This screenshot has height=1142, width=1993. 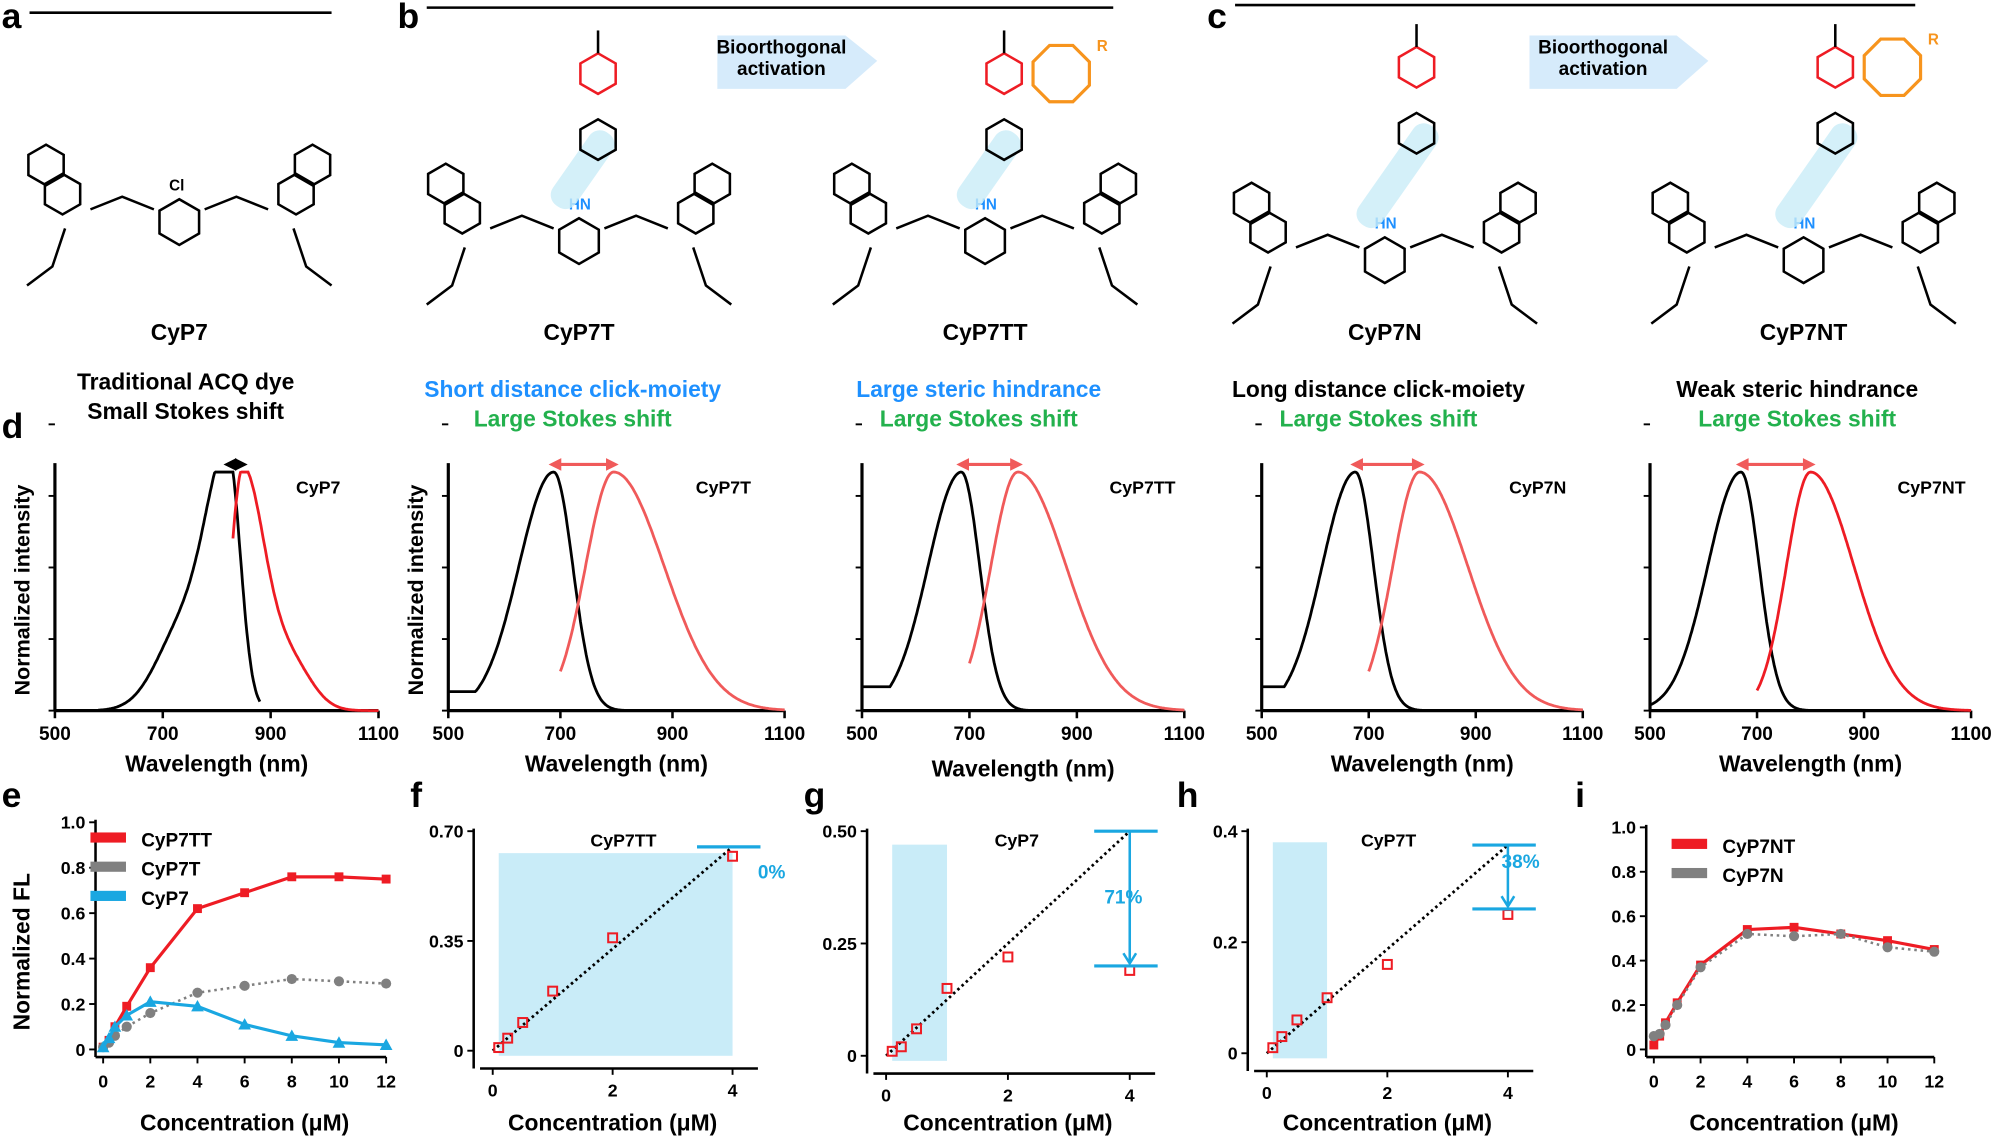 I want to click on series-title: CyP7NT, so click(x=1931, y=488).